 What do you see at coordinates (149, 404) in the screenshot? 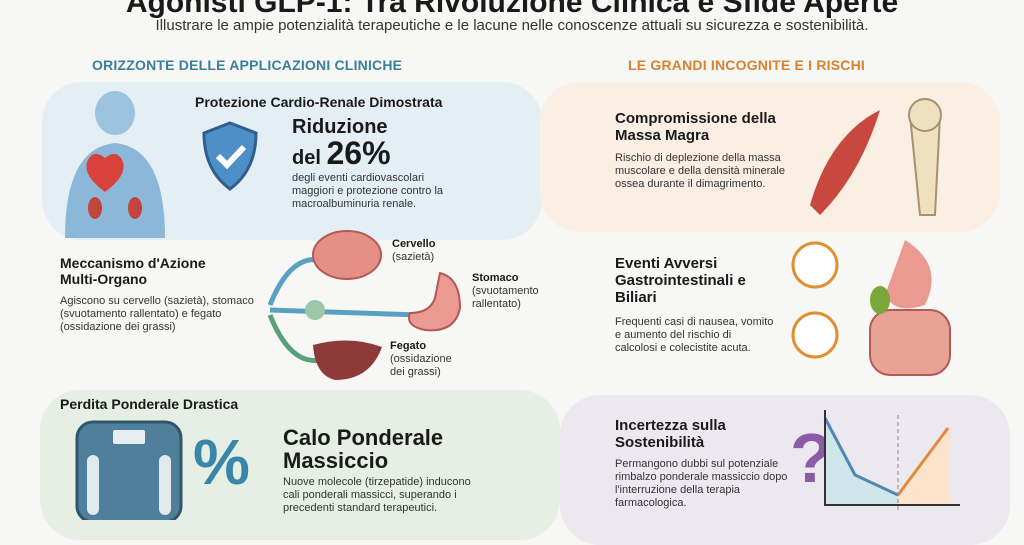
I see `weight-title: Perdita Ponderale Drastica` at bounding box center [149, 404].